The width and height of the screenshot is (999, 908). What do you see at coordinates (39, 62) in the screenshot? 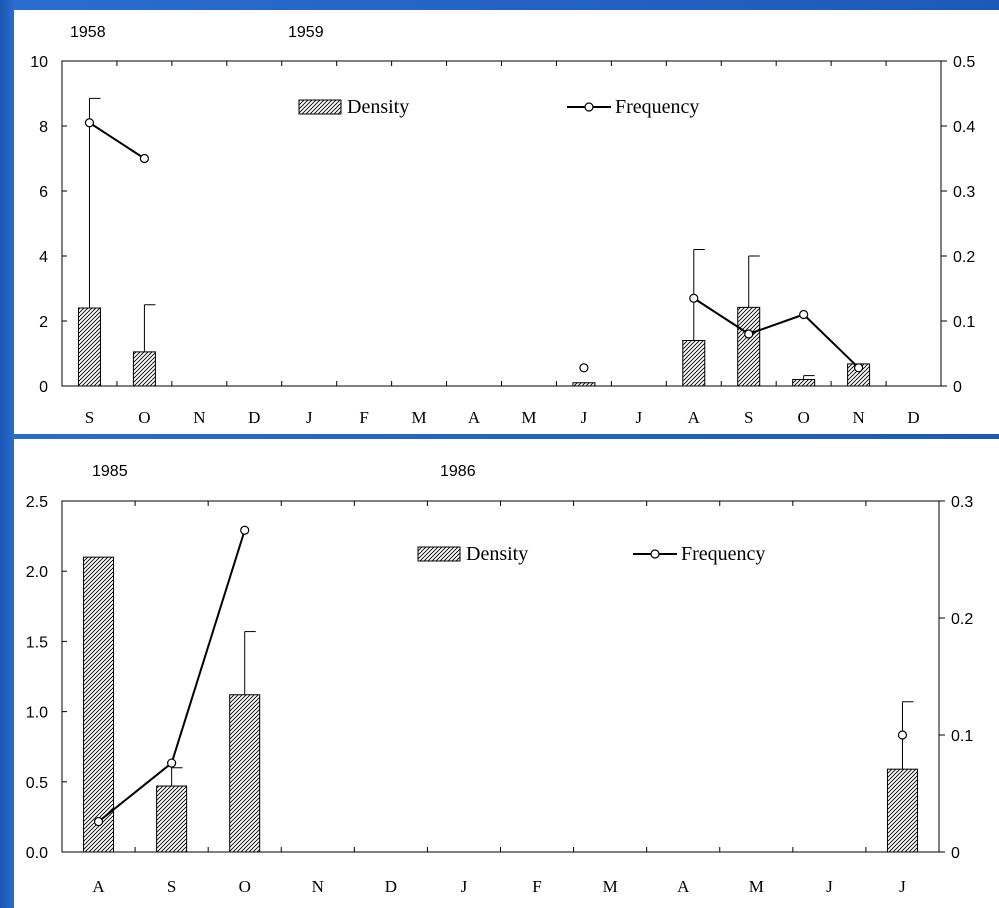
I see `y-left-tick-label: 10` at bounding box center [39, 62].